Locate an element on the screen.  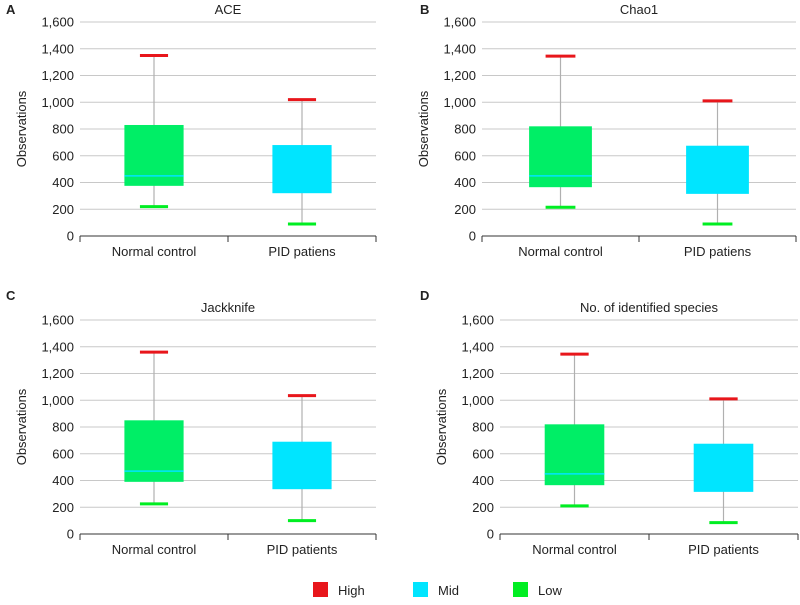
legend-item-low: Low is located at coordinates (537, 590).